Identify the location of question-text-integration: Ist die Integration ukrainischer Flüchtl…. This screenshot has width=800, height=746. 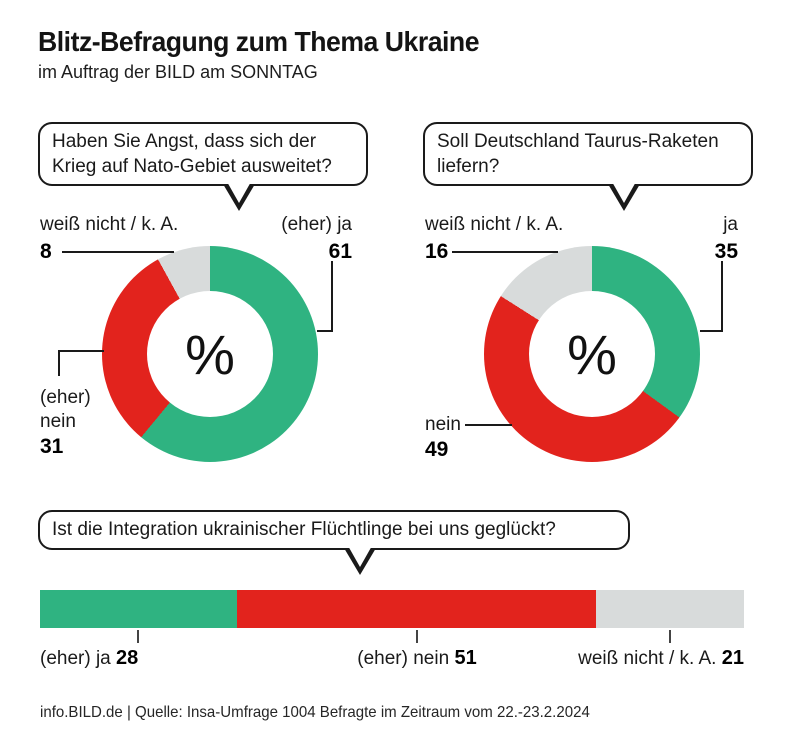
(304, 530).